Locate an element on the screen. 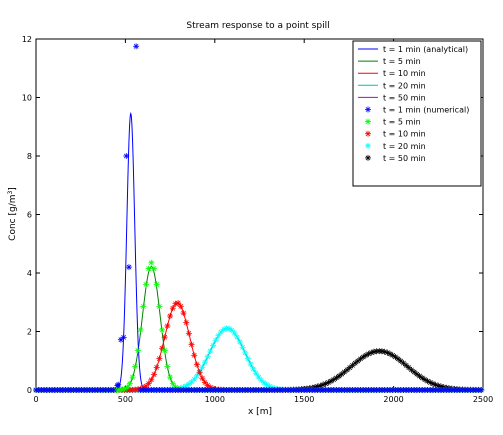 This screenshot has height=435, width=503. legend-item: t = 1 min (numerical) is located at coordinates (417, 110).